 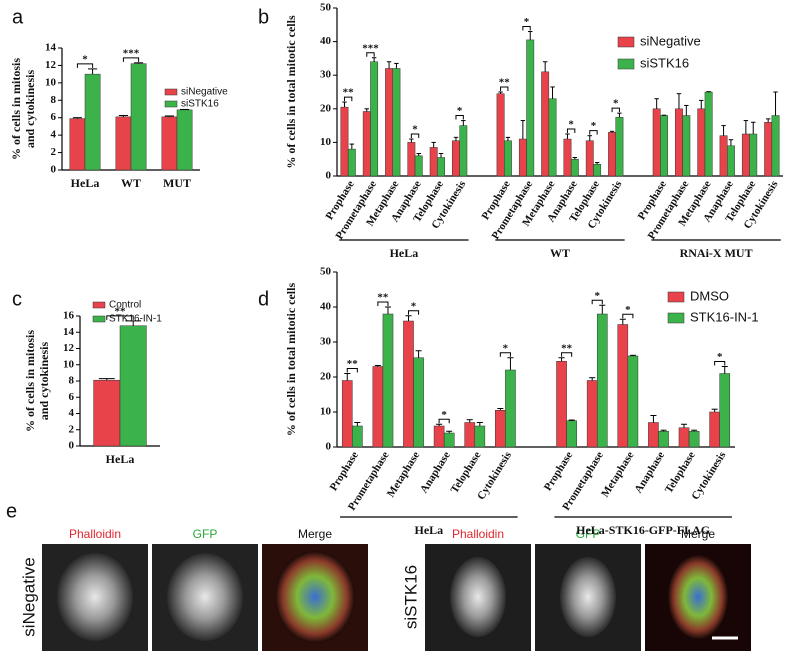 What do you see at coordinates (69, 332) in the screenshot?
I see `y-tick-label: 14` at bounding box center [69, 332].